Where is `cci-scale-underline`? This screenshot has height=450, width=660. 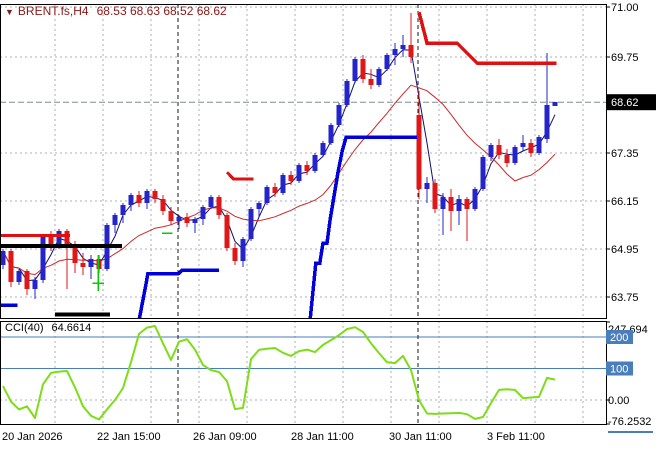 cci-scale-underline is located at coordinates (630, 432).